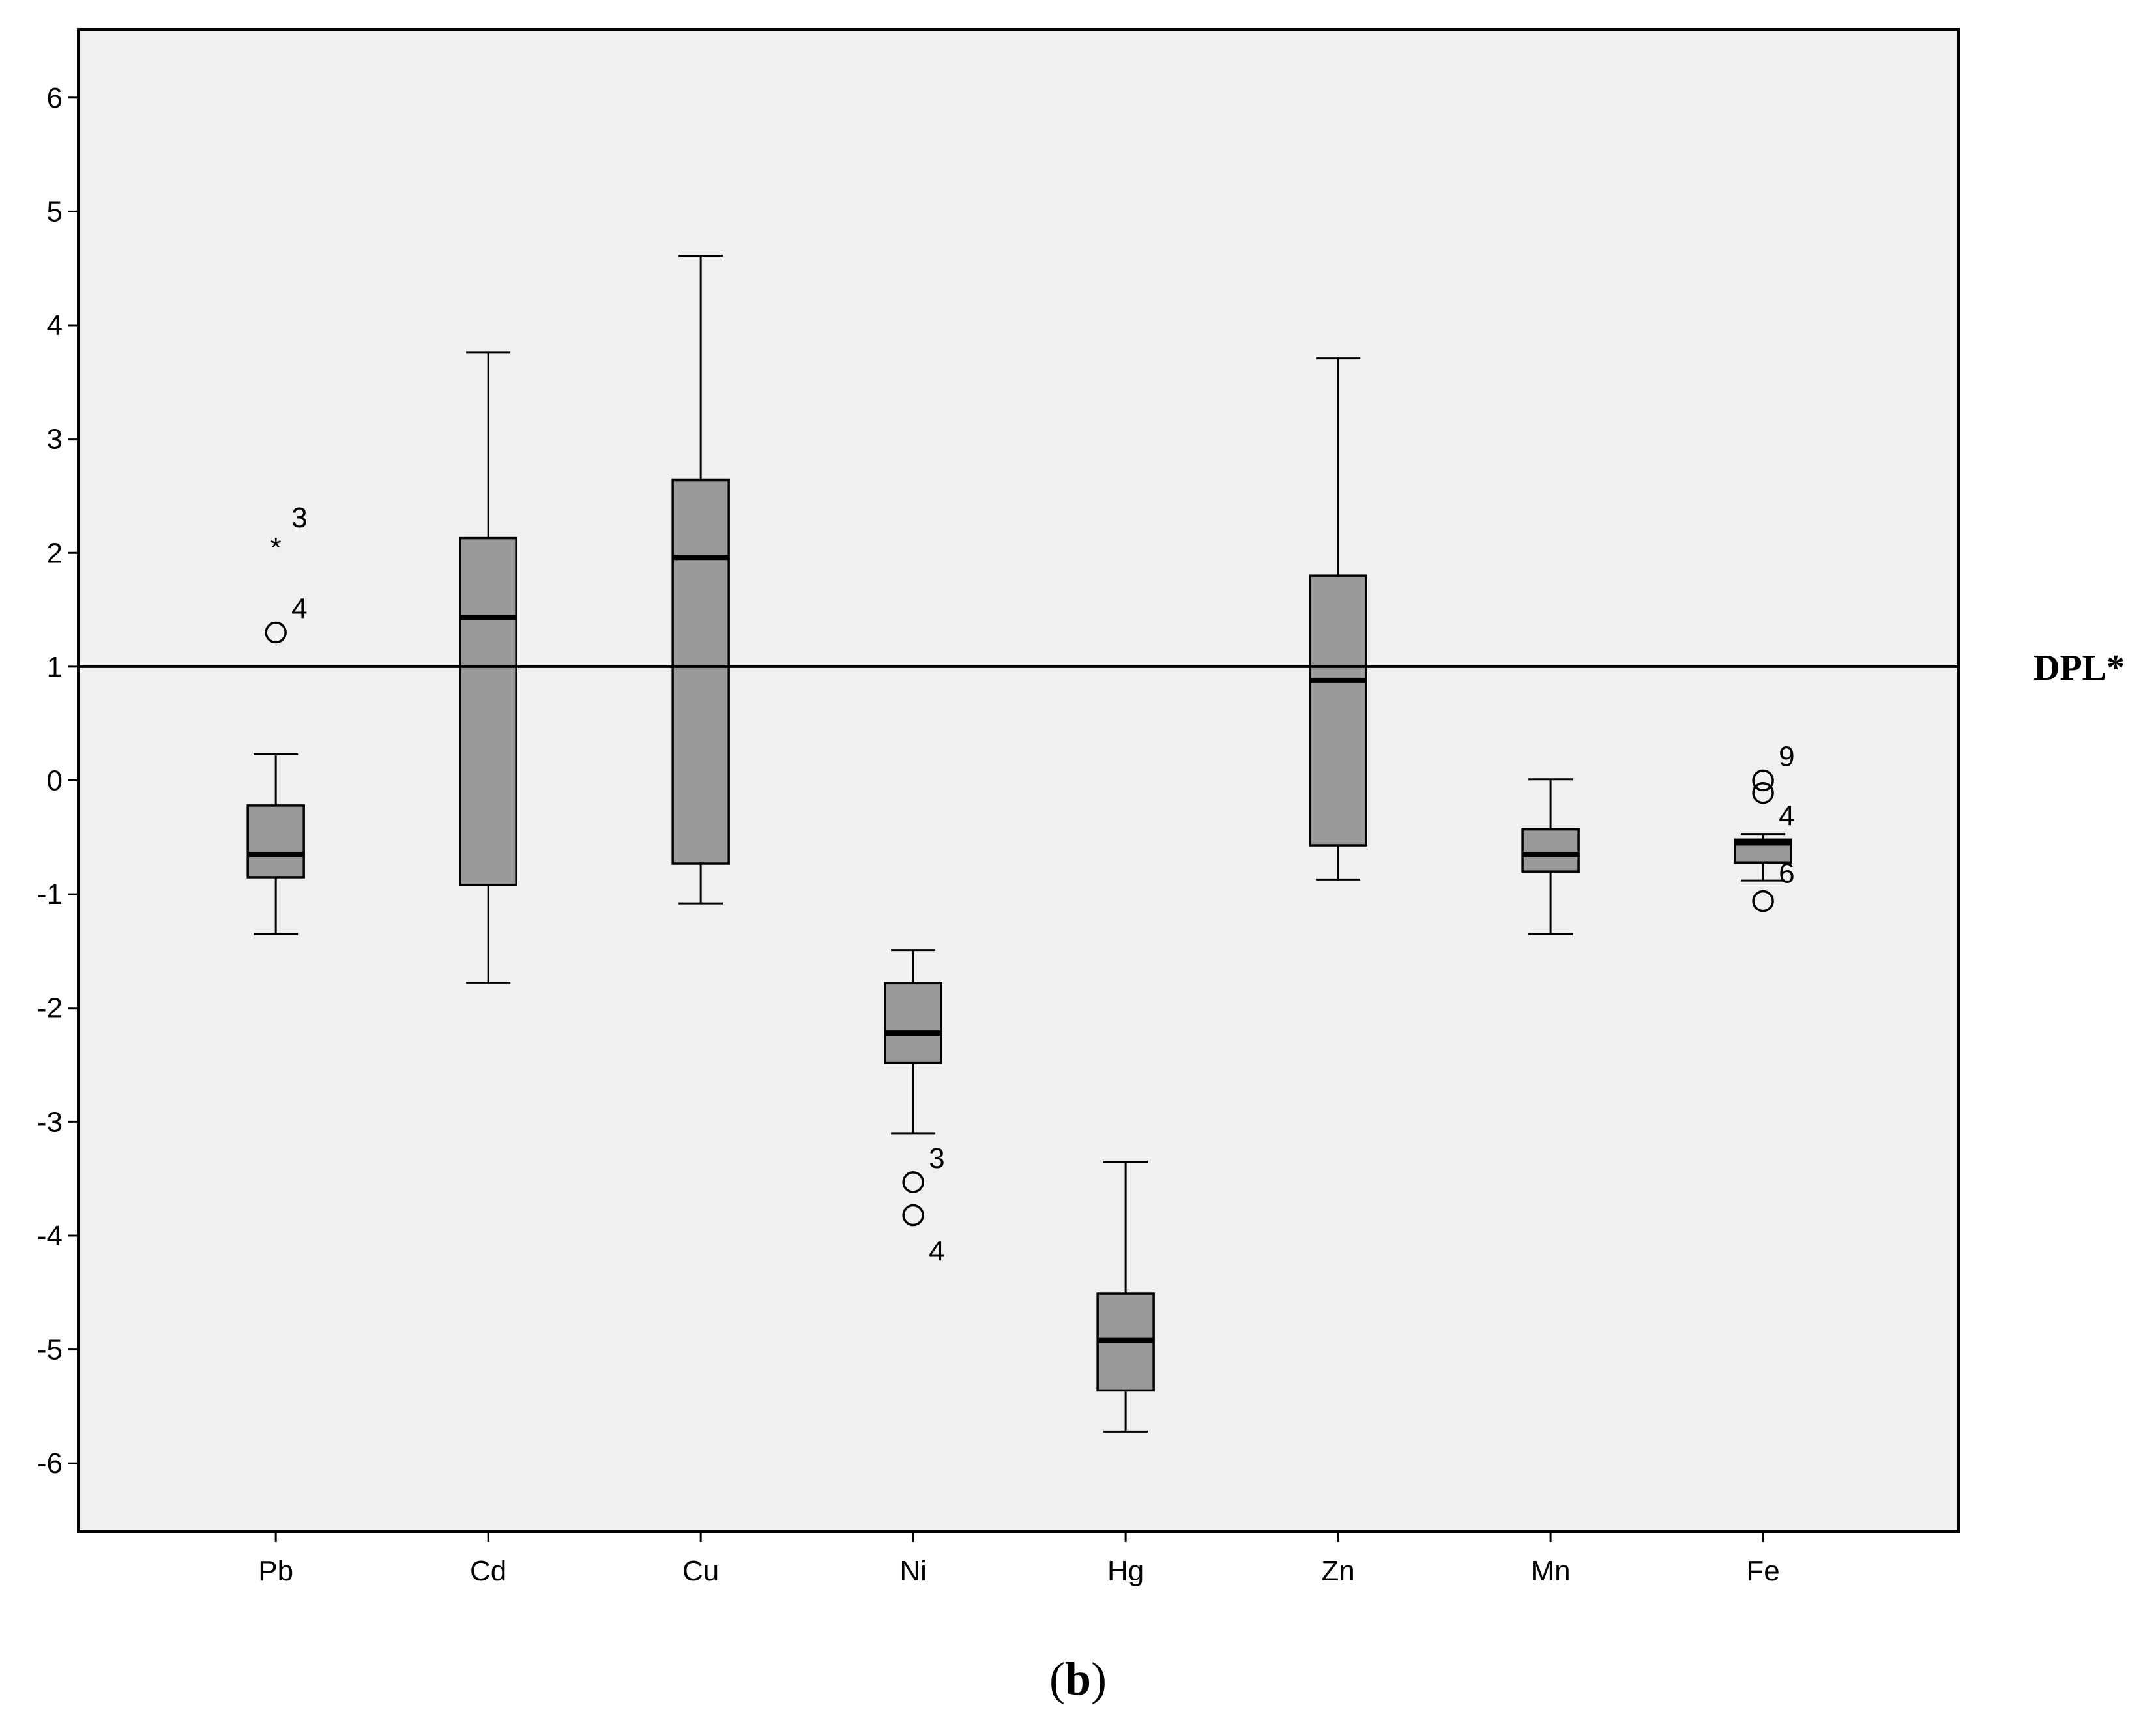 The height and width of the screenshot is (1718, 2156). I want to click on x-tick-label: Fe, so click(1762, 1571).